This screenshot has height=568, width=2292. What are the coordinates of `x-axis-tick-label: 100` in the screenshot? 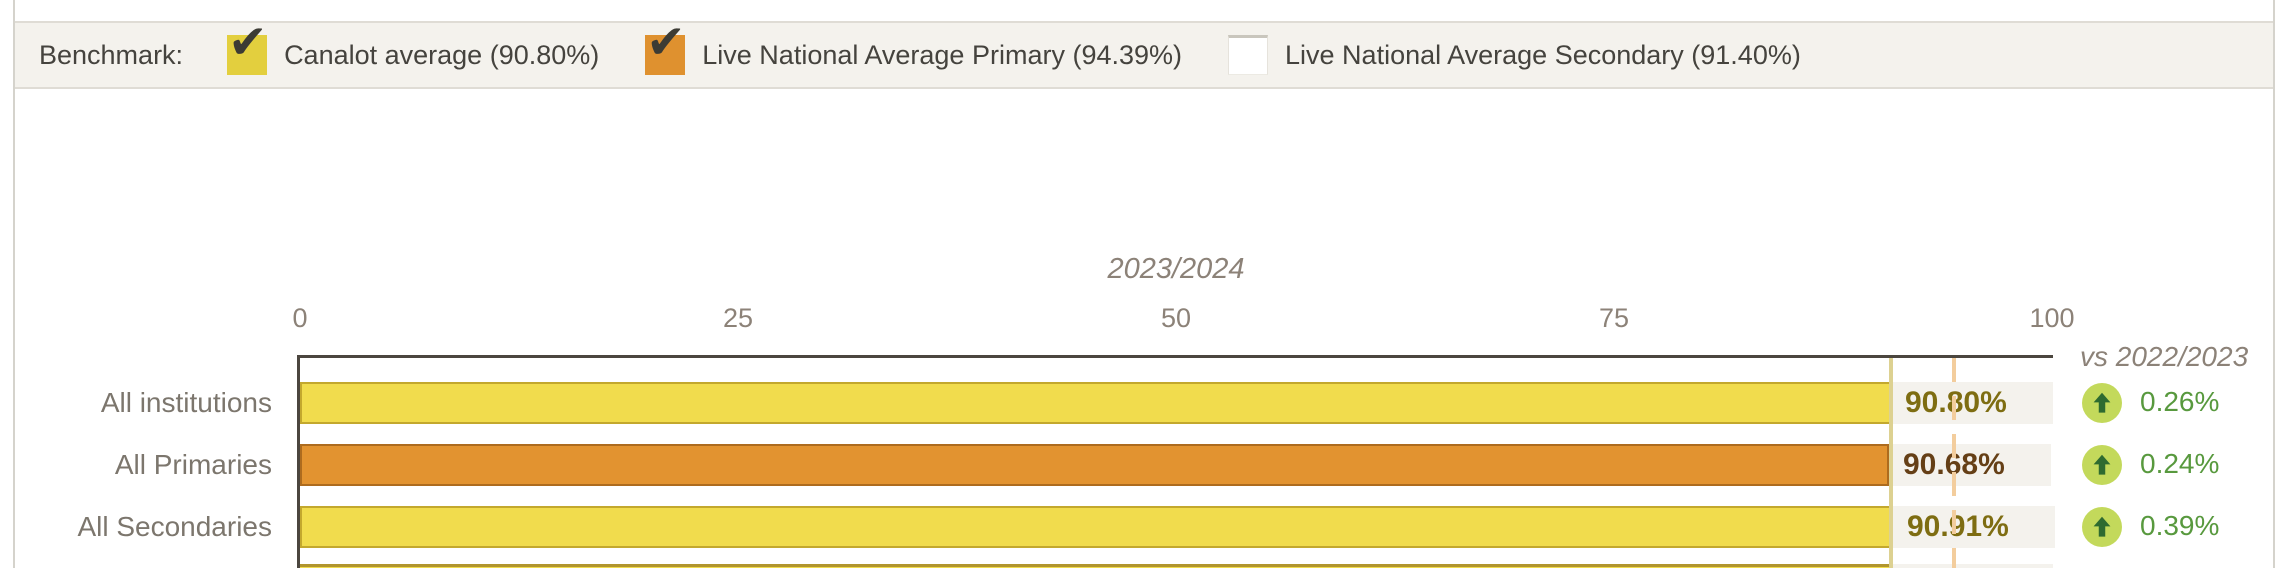 It's located at (2052, 318).